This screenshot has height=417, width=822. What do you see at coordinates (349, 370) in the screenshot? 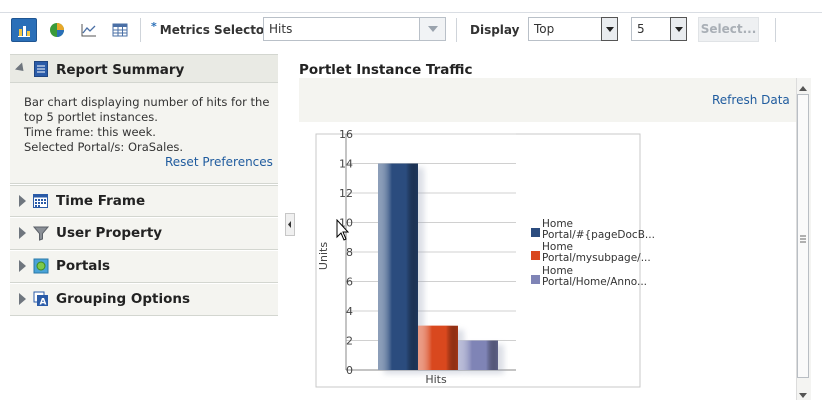
I see `y-tick-label: 0` at bounding box center [349, 370].